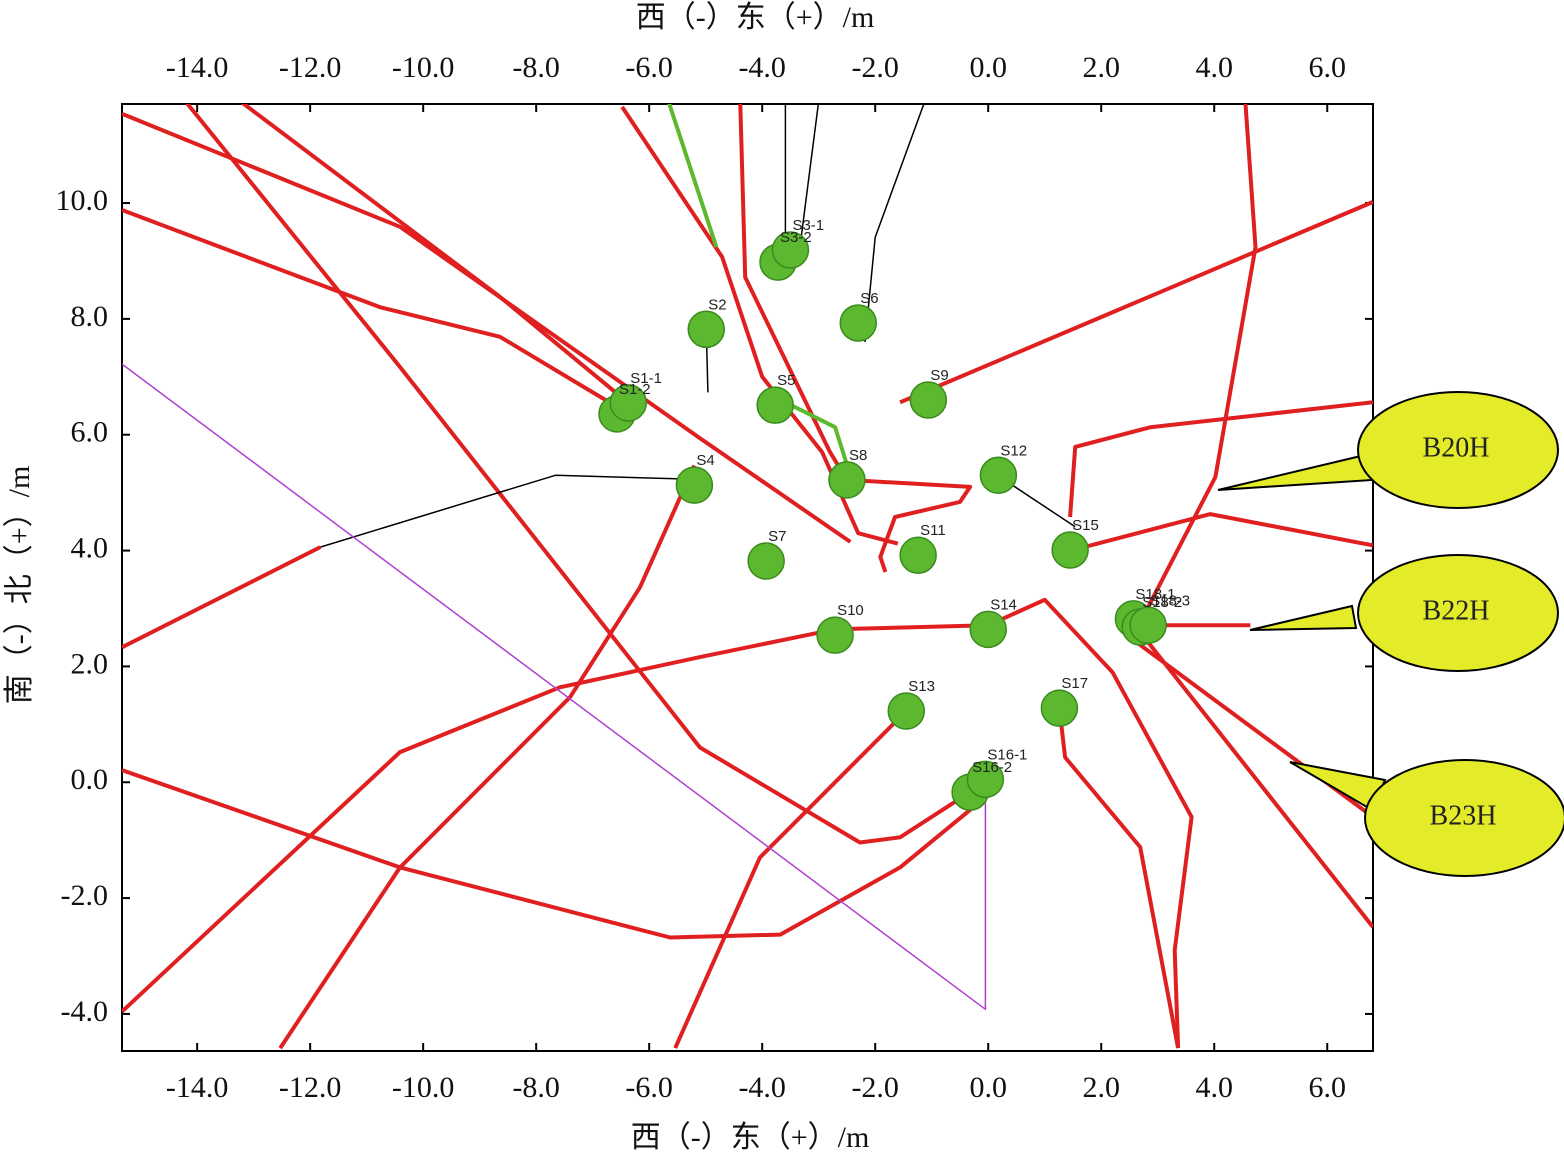  Describe the element at coordinates (310, 1087) in the screenshot. I see `x-tick-label-bottom: -12.0` at that location.